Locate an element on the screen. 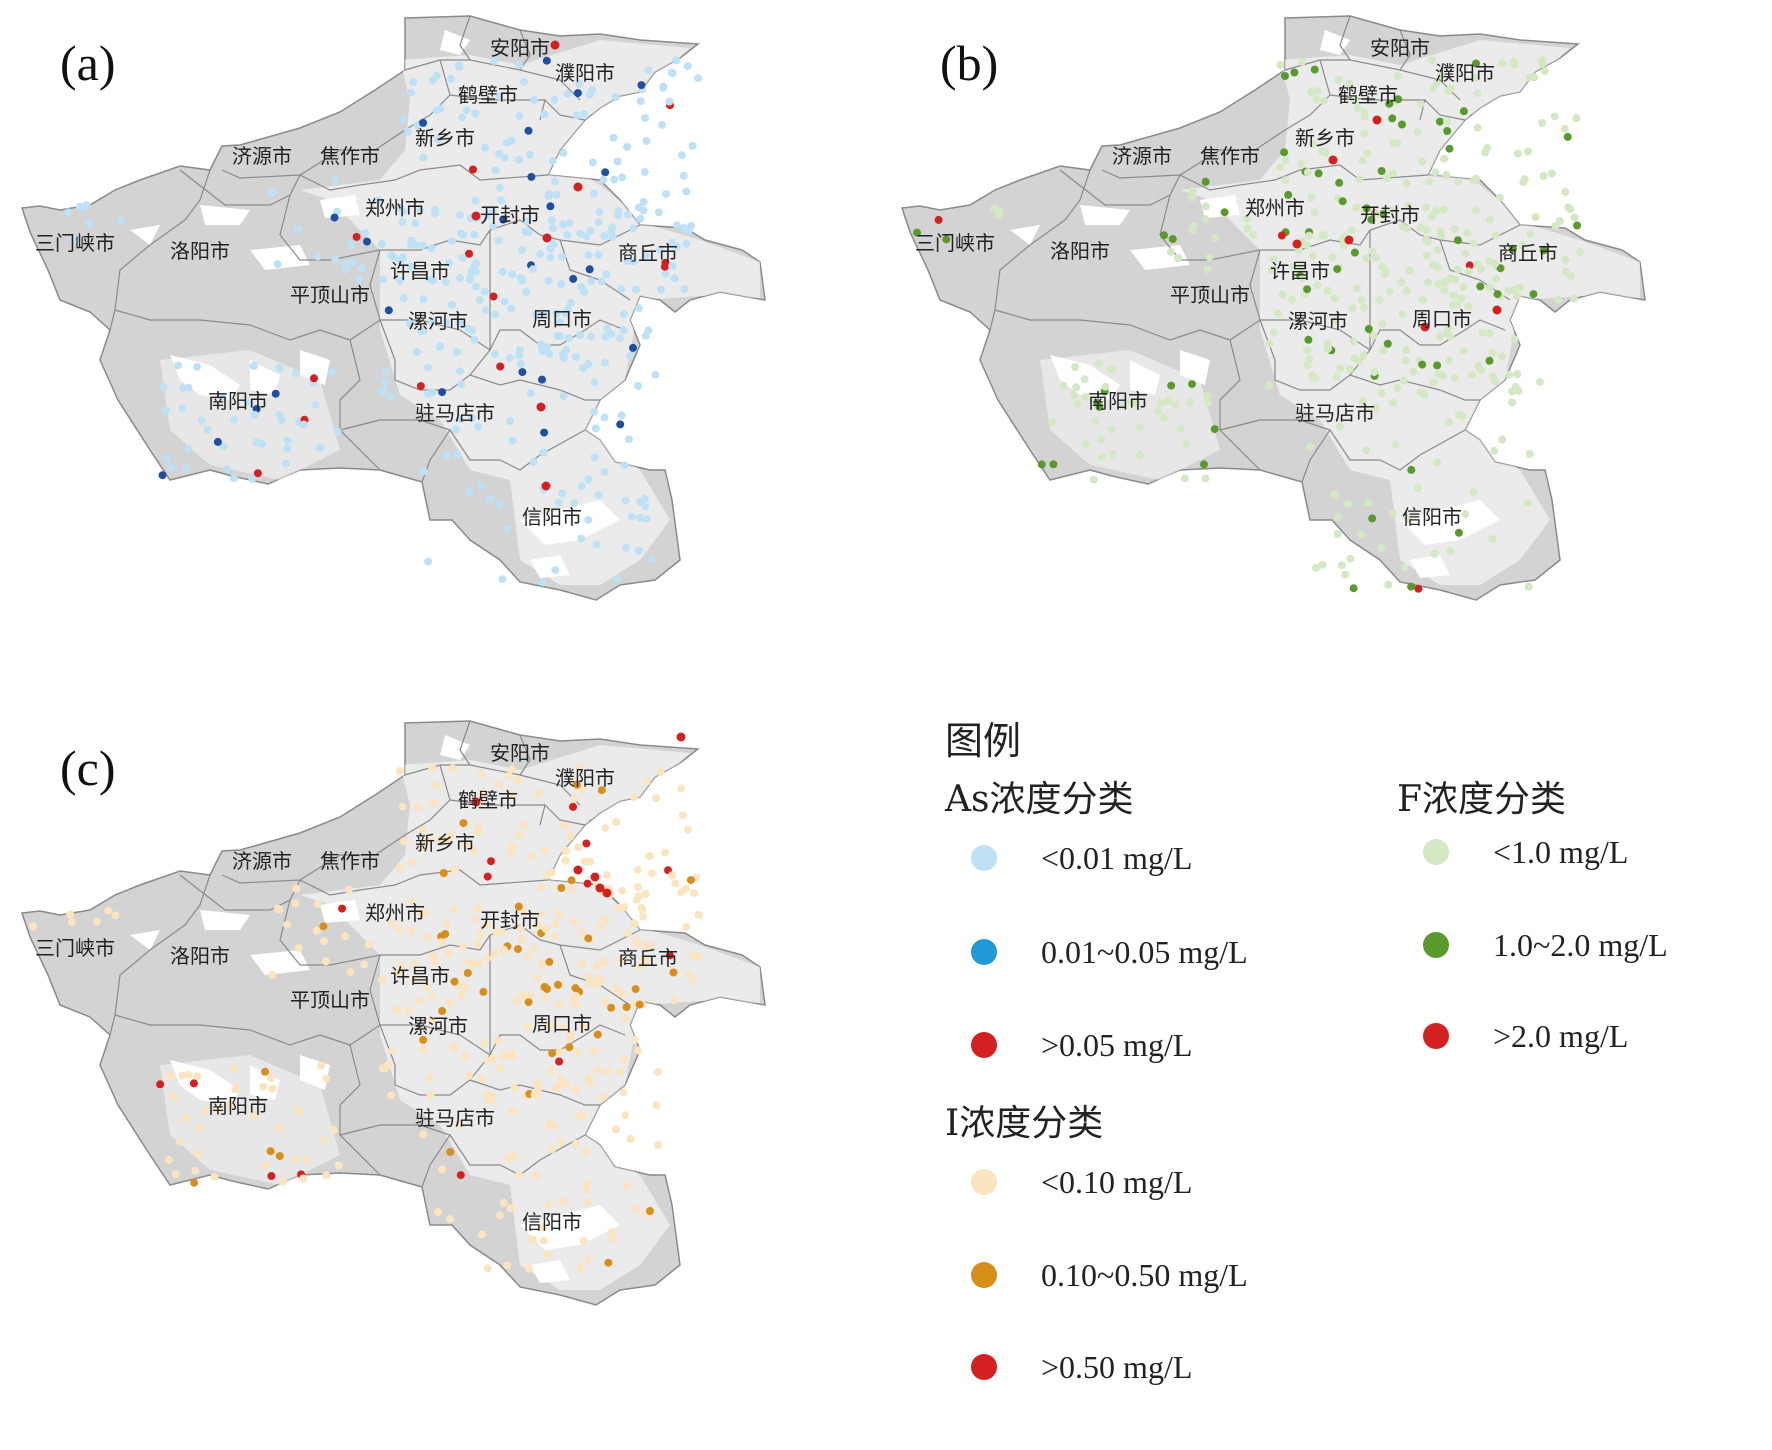  legend-swatch is located at coordinates (984, 1182).